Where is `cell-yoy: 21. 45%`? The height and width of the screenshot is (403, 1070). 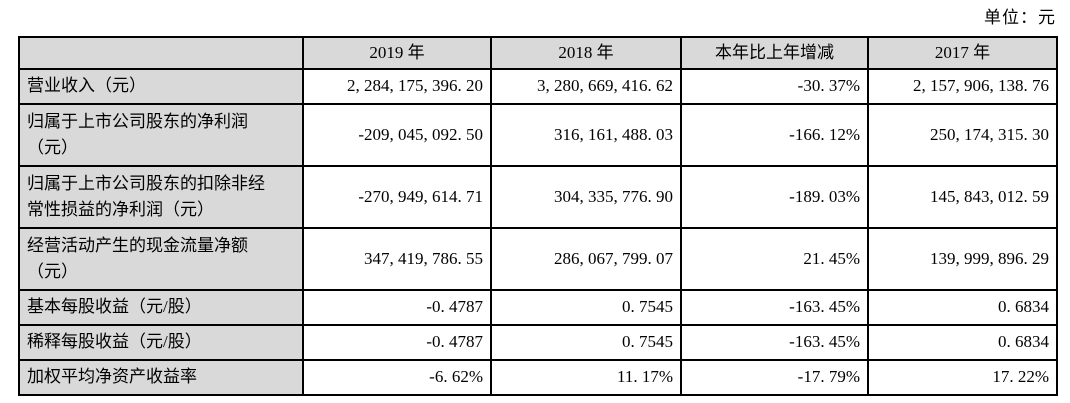
cell-yoy: 21. 45% is located at coordinates (774, 259).